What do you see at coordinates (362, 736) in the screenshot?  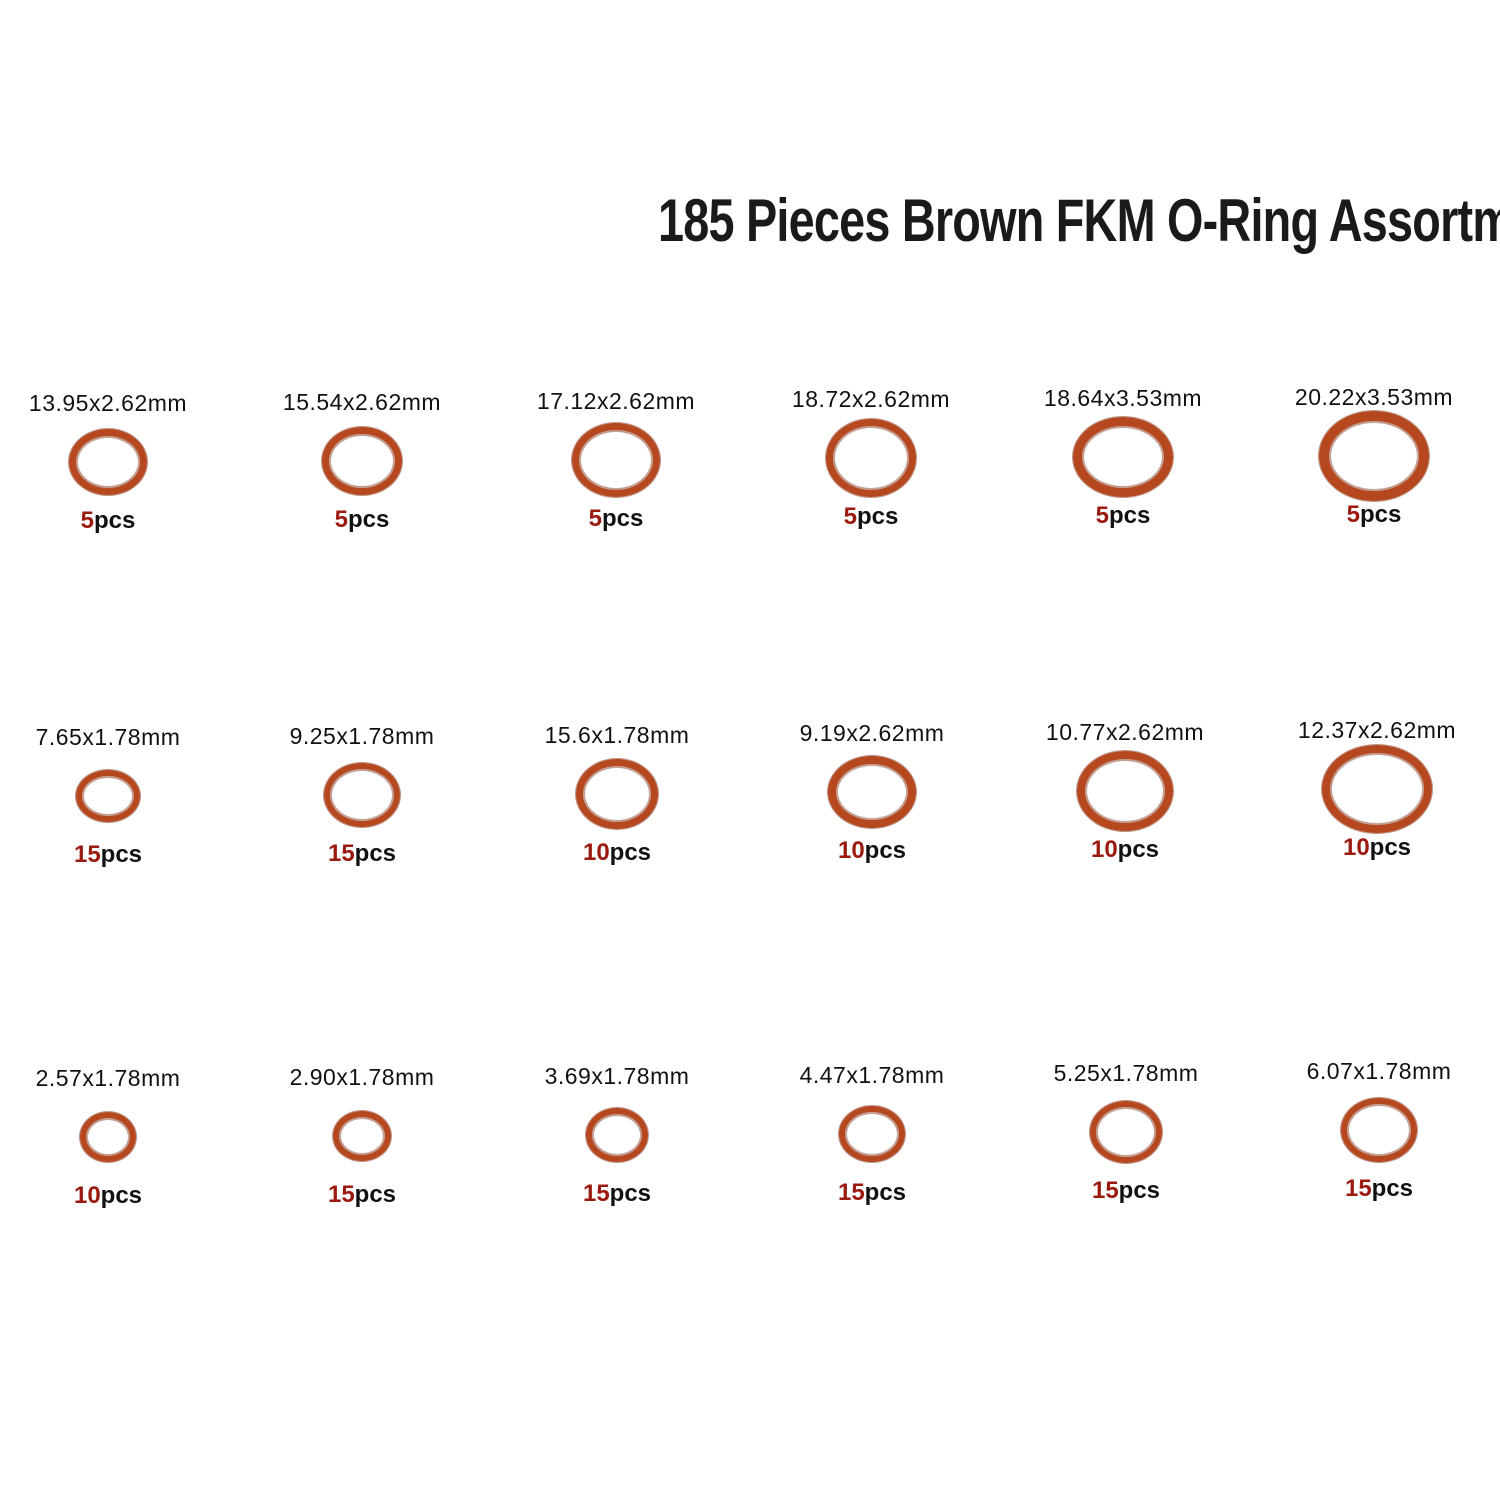 I see `oring-size-label: 9.25x1.78mm` at bounding box center [362, 736].